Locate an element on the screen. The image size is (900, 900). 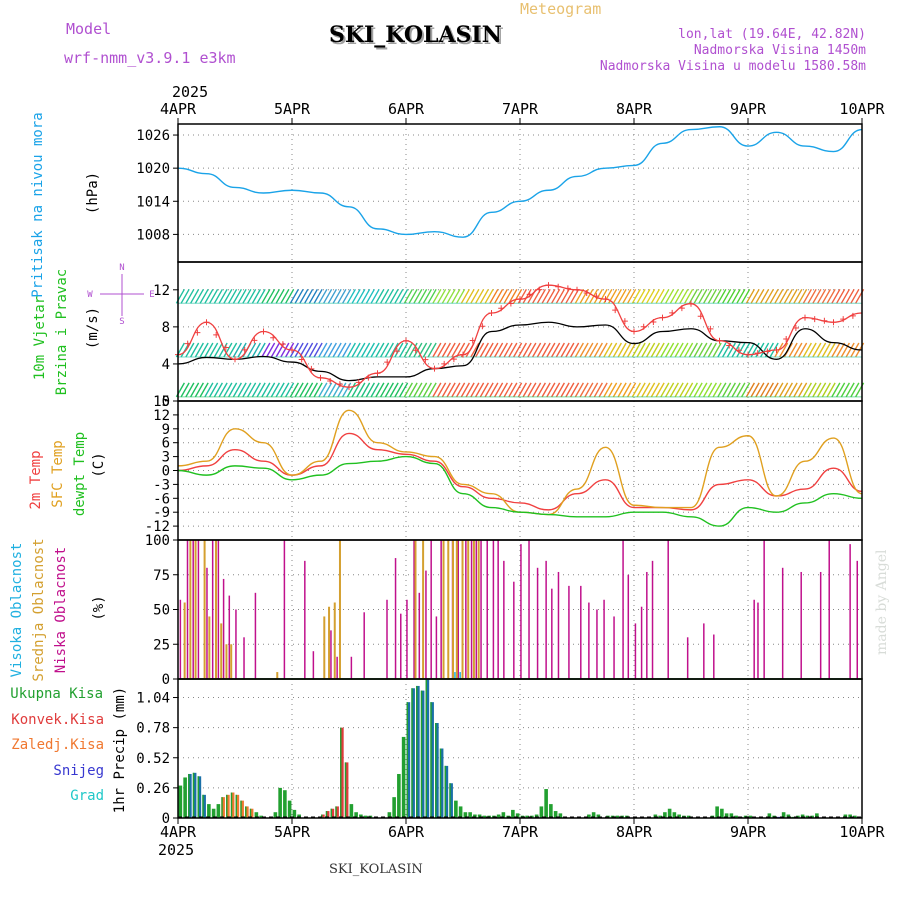
y-tick-label: 9 is located at coordinates (166, 430).